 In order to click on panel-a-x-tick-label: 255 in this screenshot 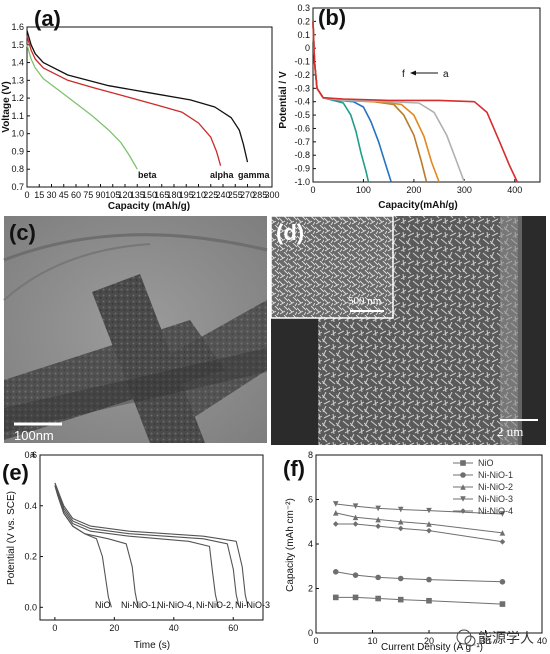, I will do `click(235, 195)`.